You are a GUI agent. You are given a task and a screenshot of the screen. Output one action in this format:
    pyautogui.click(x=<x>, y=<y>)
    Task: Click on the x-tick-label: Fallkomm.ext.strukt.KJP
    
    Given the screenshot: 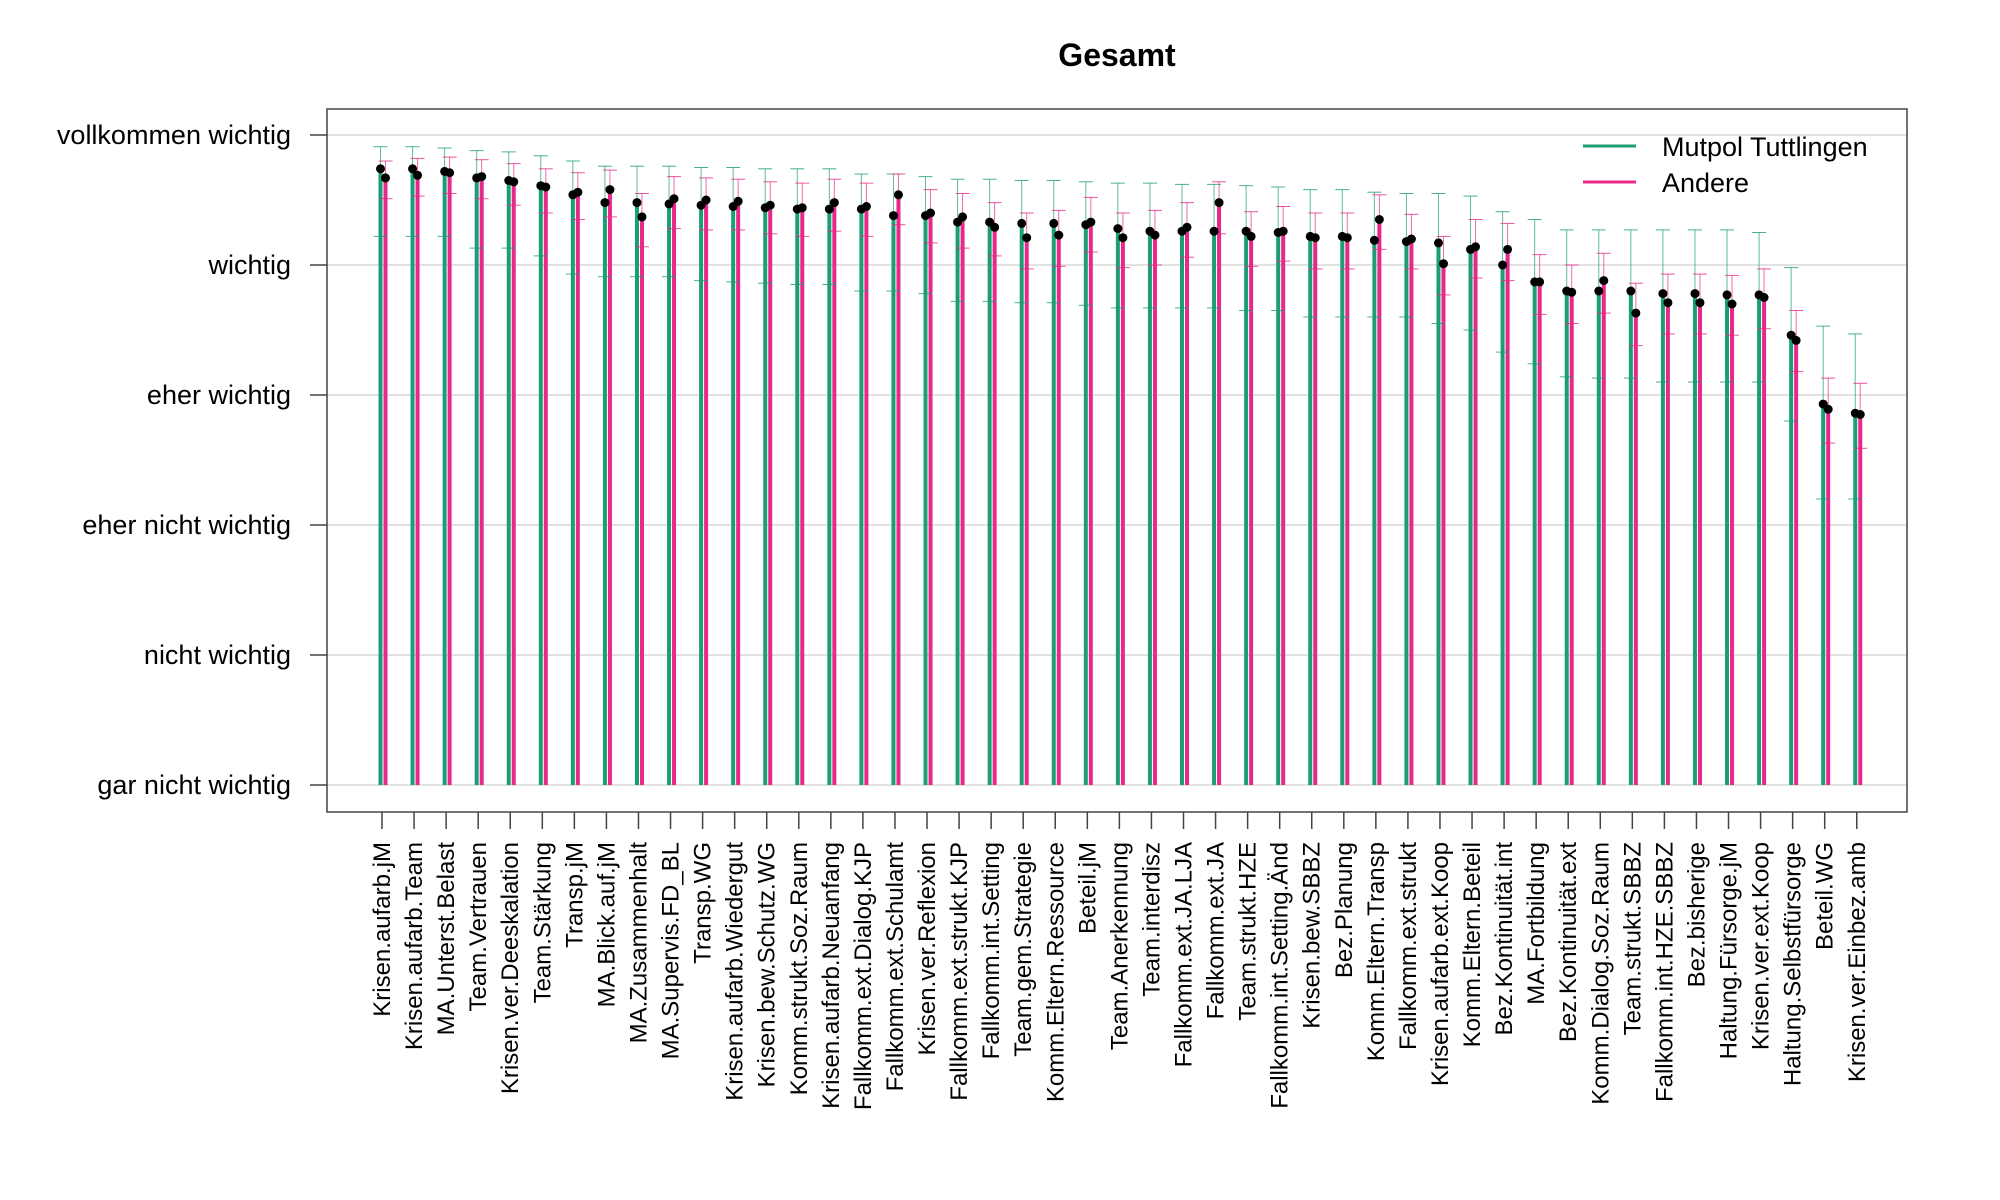 What is the action you would take?
    pyautogui.click(x=959, y=971)
    